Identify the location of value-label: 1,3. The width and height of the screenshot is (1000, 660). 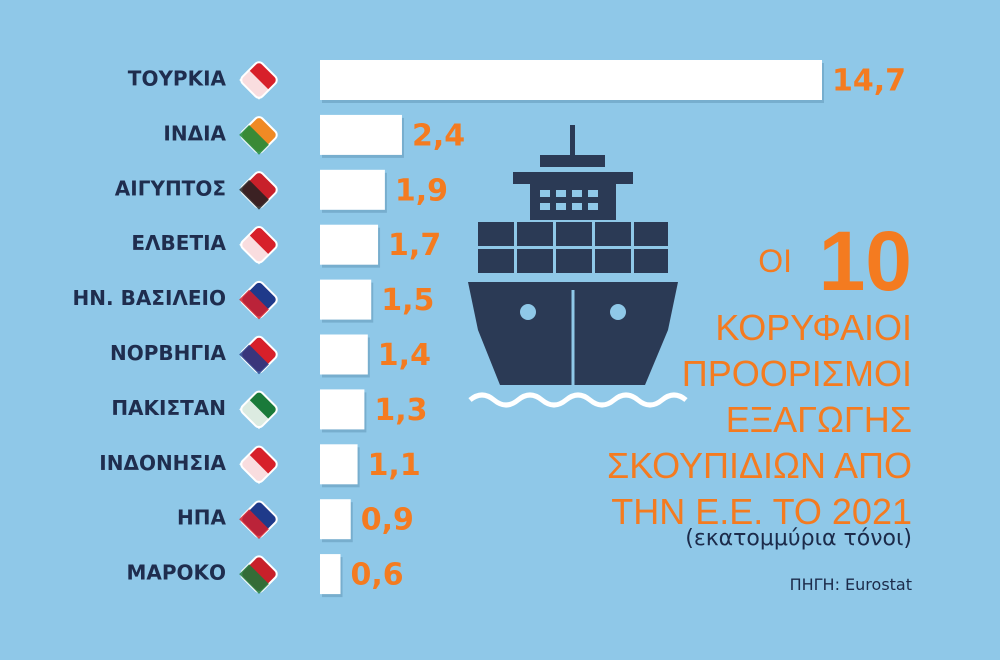
(400, 410).